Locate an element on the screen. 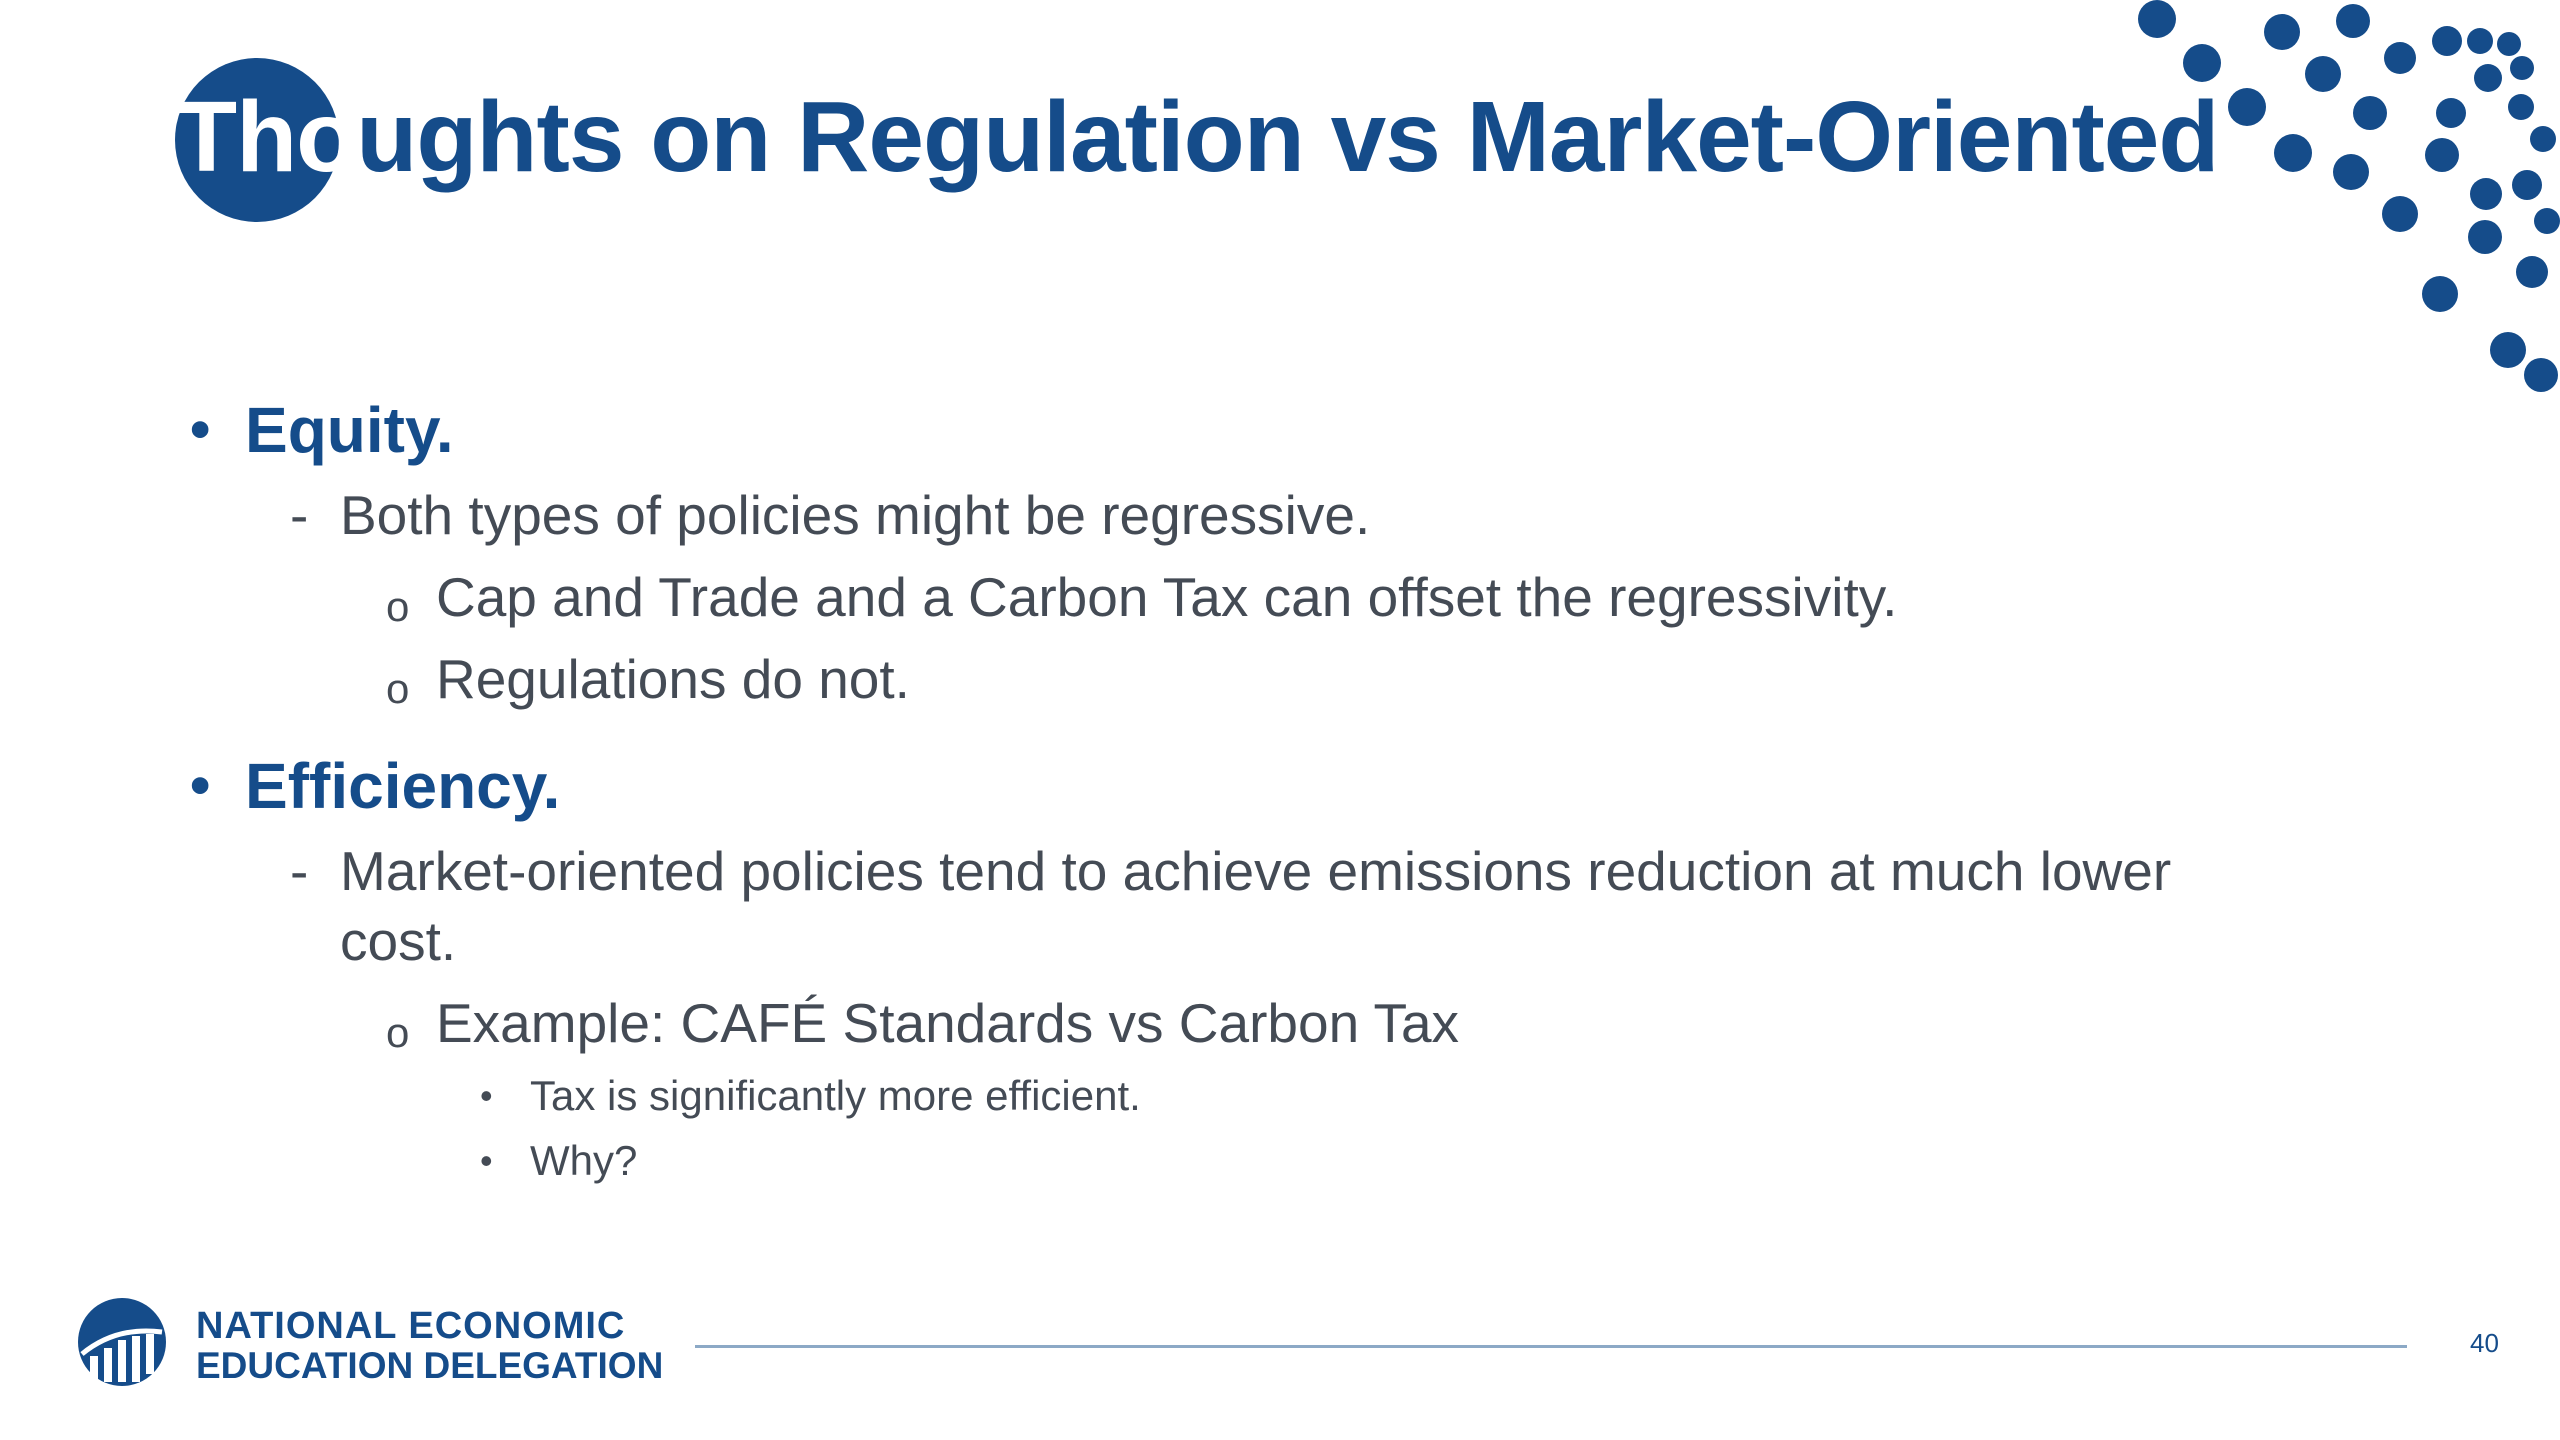  org-name-line1: NATIONAL ECONOMIC is located at coordinates (411, 1326).